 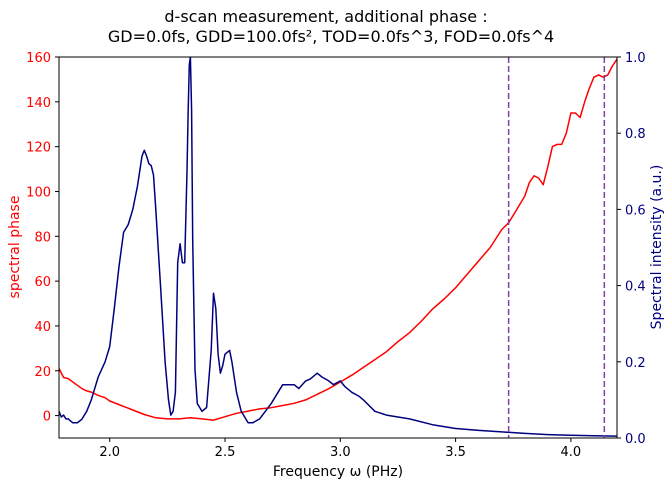 What do you see at coordinates (38, 192) in the screenshot?
I see `left-y-tick-label: 100` at bounding box center [38, 192].